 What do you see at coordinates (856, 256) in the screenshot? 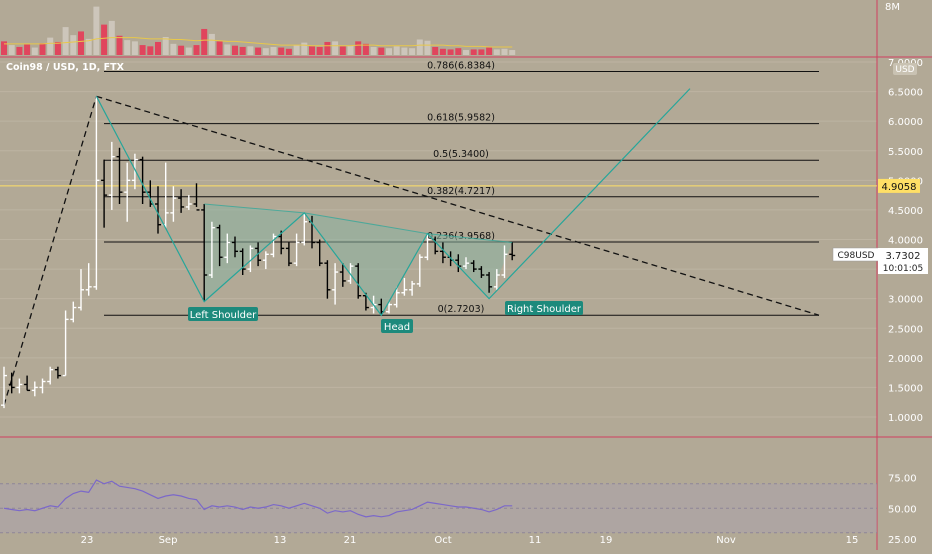
I see `symbol-name: C98USD` at bounding box center [856, 256].